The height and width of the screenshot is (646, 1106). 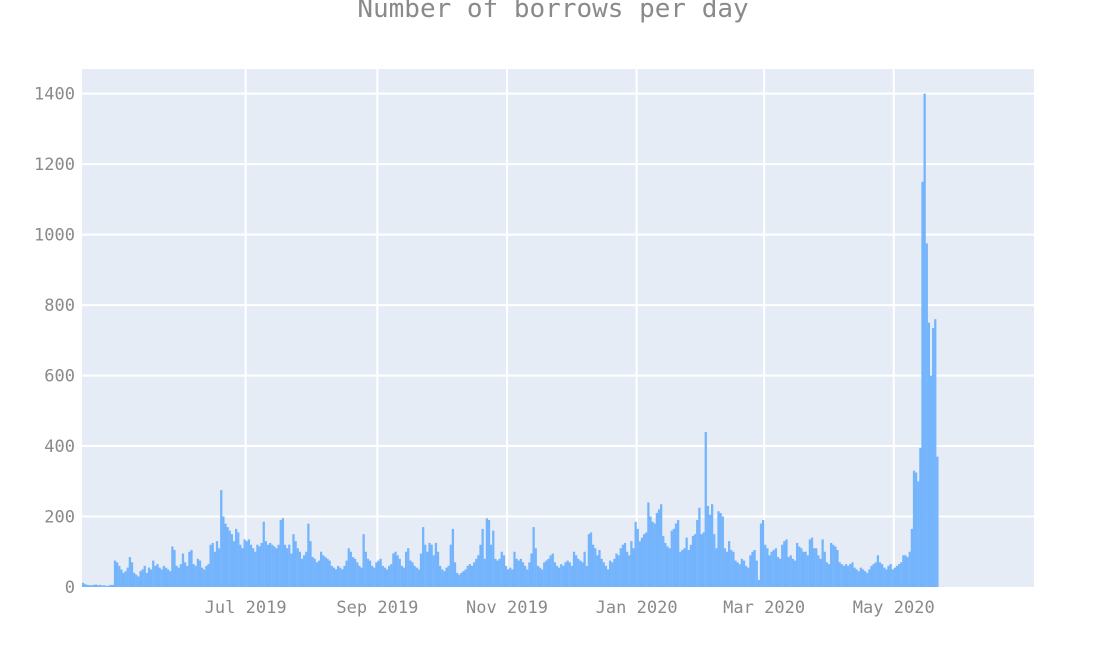 I want to click on y-axis-ticks: 0 200 400 600 800 1000 1200 1400, so click(x=54, y=341).